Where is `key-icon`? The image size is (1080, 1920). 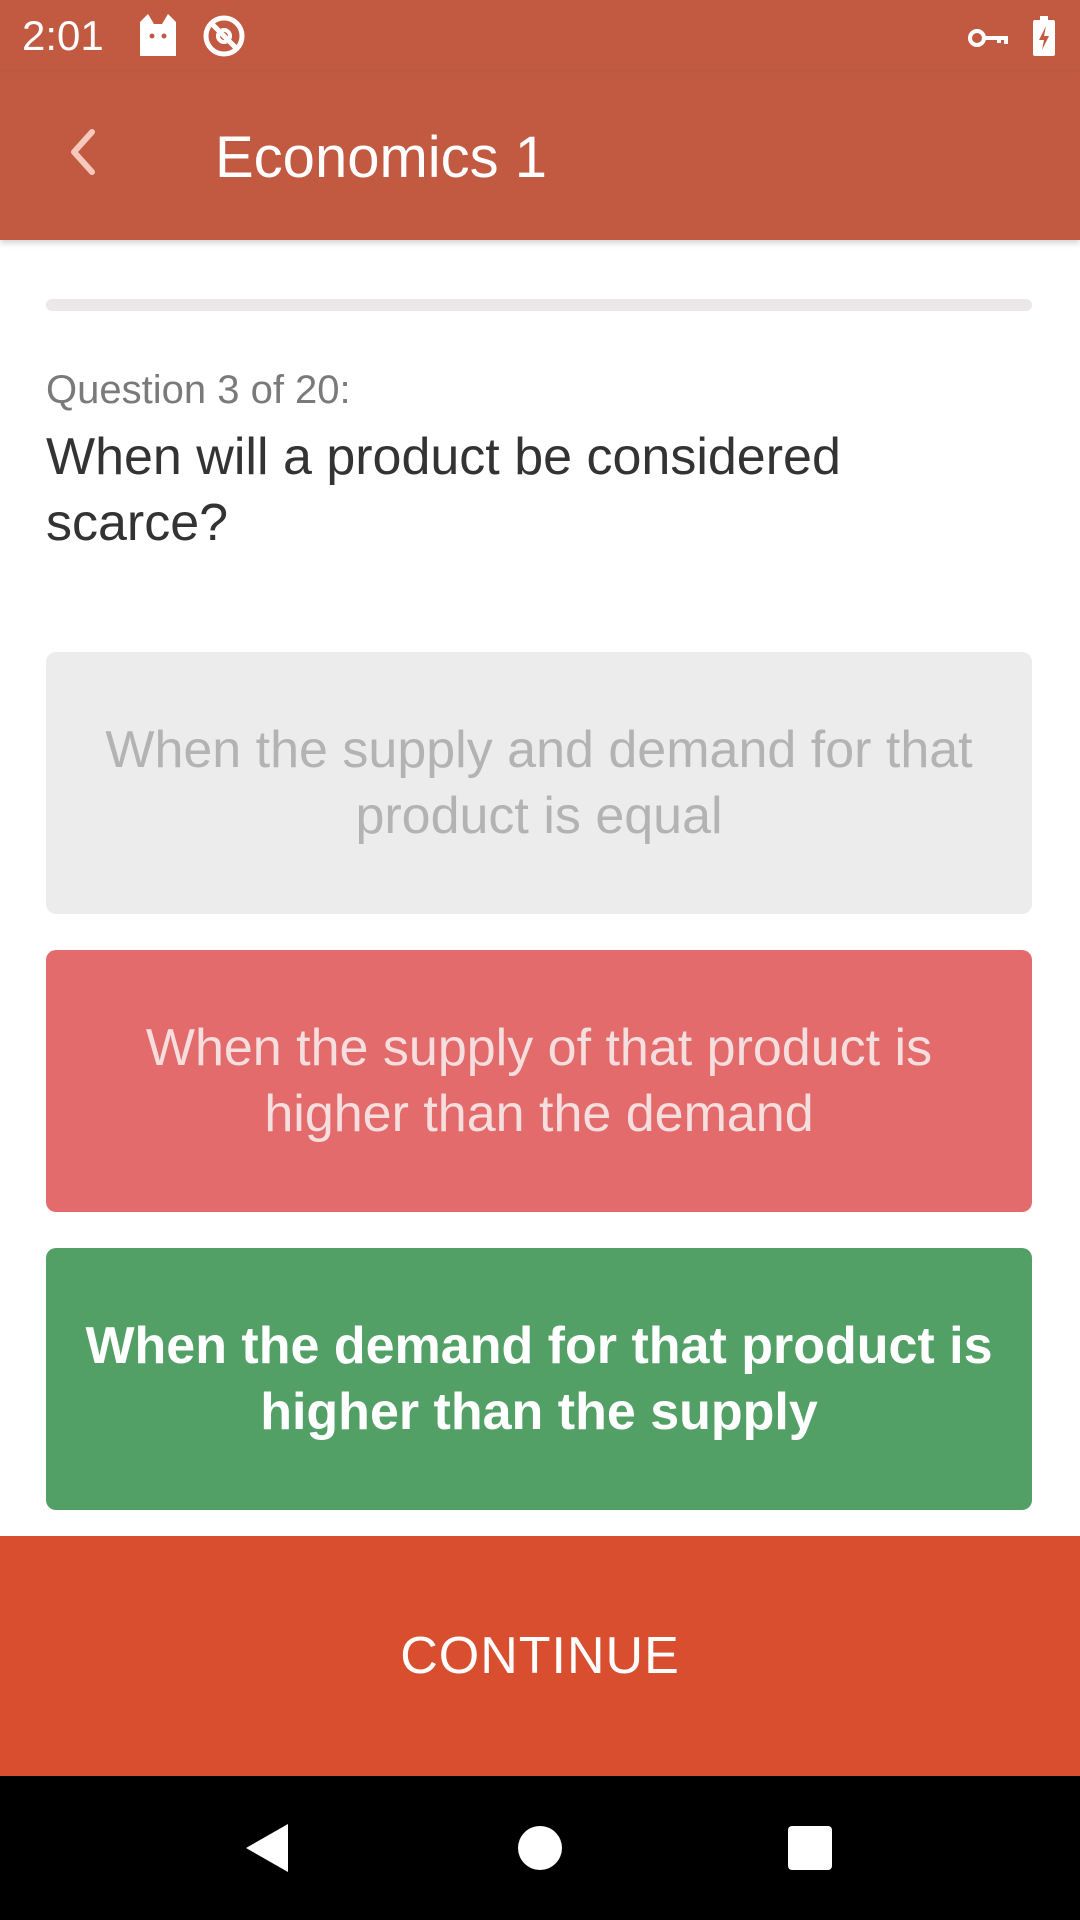
key-icon is located at coordinates (988, 36).